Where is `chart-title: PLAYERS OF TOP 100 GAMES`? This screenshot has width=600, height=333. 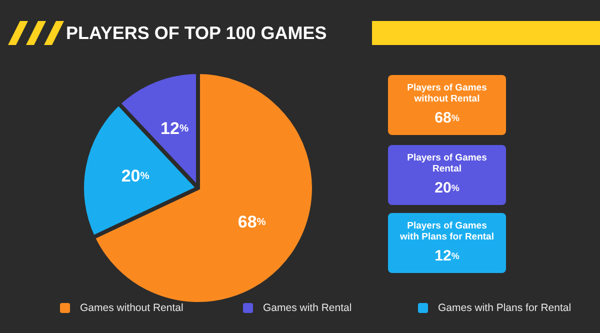 chart-title: PLAYERS OF TOP 100 GAMES is located at coordinates (196, 33).